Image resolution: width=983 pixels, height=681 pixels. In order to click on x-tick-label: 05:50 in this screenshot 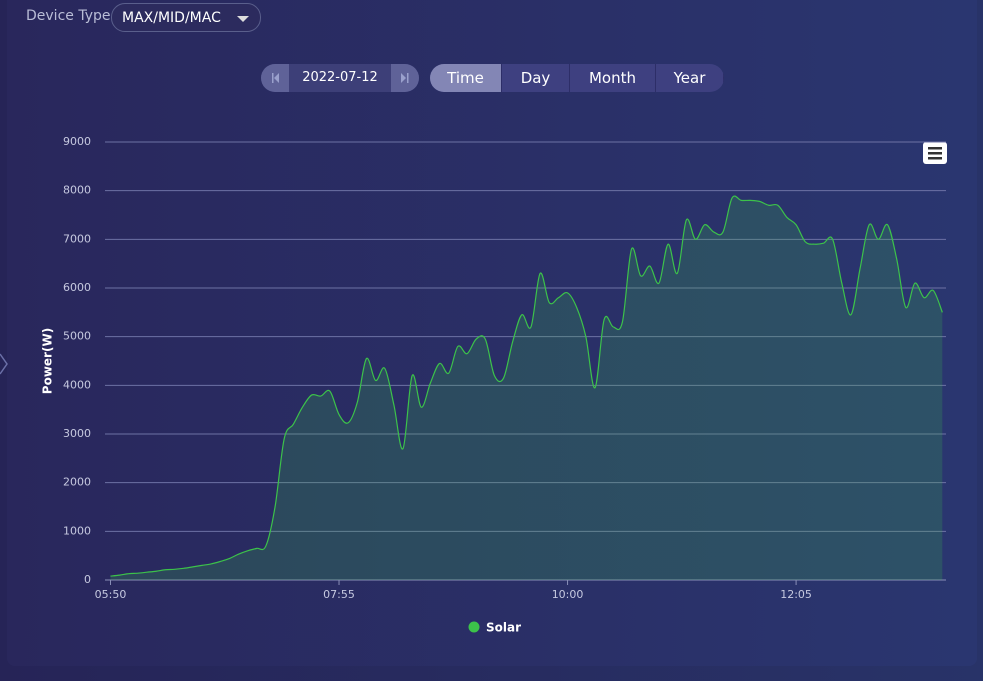, I will do `click(111, 594)`.